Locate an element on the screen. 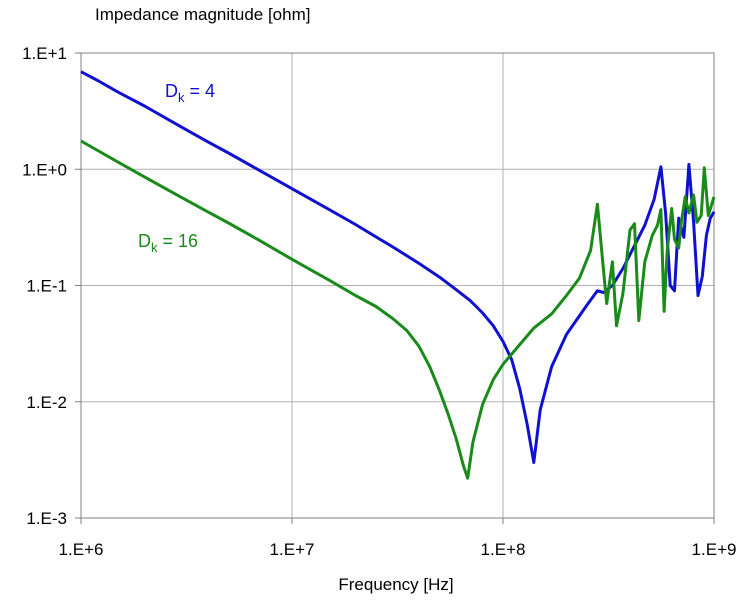 The height and width of the screenshot is (602, 743). y-tick-label: 1.E+0 is located at coordinates (44, 169).